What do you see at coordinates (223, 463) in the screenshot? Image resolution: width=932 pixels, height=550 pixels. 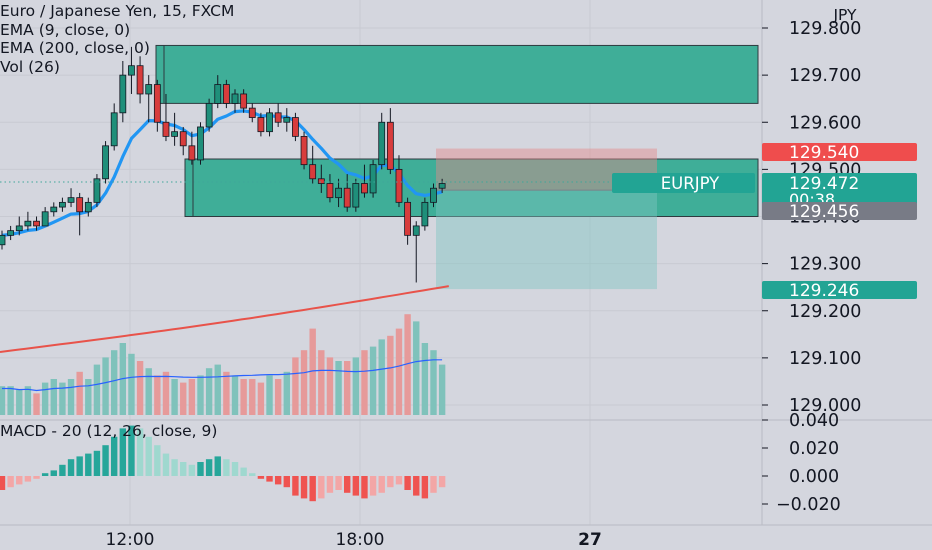 I see `macd-histogram` at bounding box center [223, 463].